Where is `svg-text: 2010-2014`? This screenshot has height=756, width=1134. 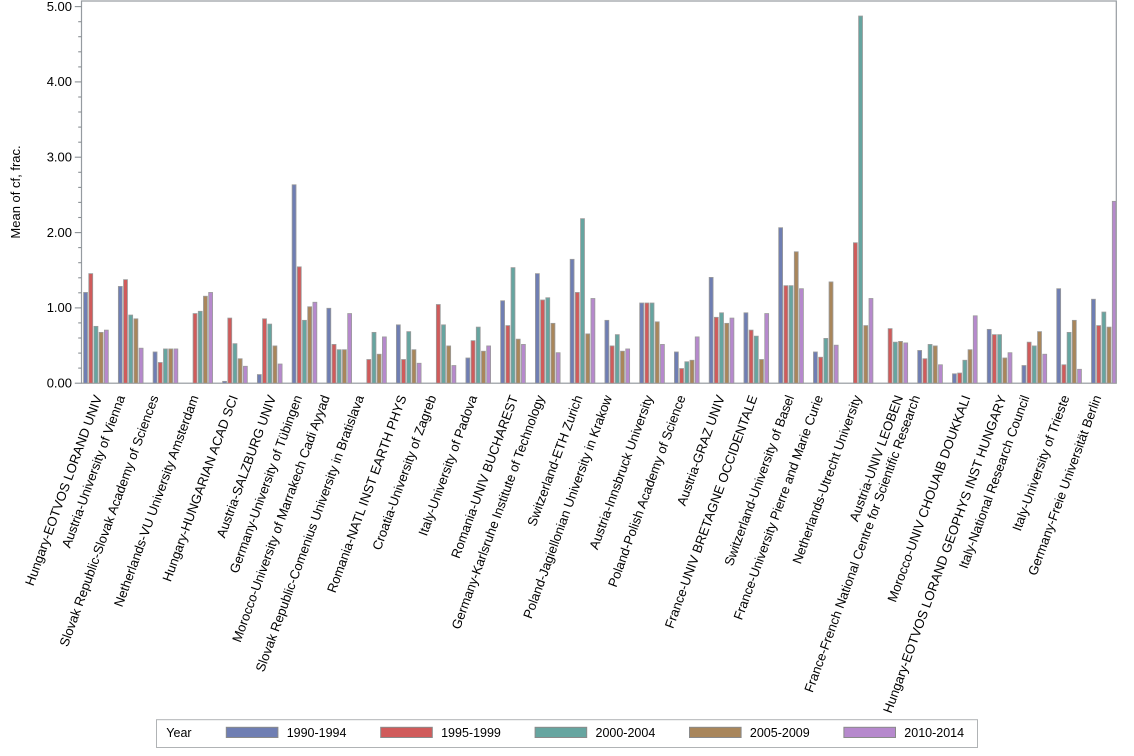
svg-text: 2010-2014 is located at coordinates (934, 733).